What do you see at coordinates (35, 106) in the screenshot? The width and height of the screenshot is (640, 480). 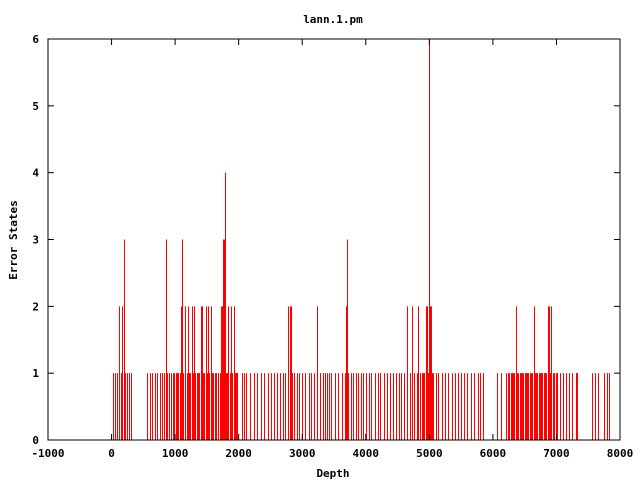 I see `y-tick-label: 5` at bounding box center [35, 106].